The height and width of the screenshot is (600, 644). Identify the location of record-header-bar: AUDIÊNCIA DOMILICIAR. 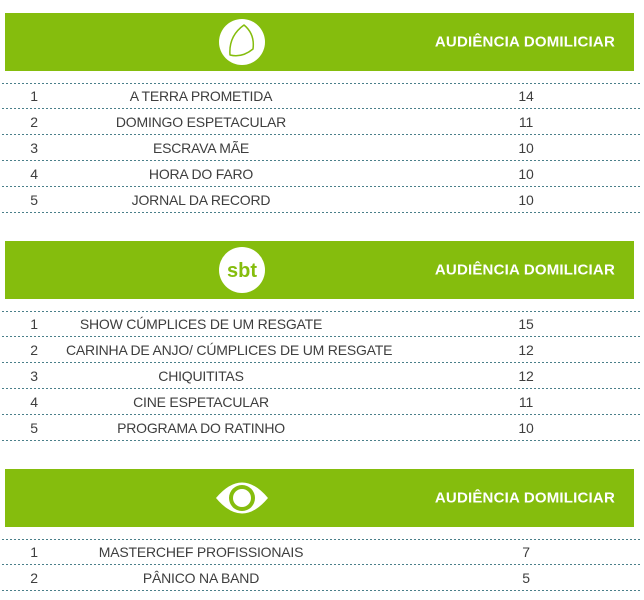
(319, 42).